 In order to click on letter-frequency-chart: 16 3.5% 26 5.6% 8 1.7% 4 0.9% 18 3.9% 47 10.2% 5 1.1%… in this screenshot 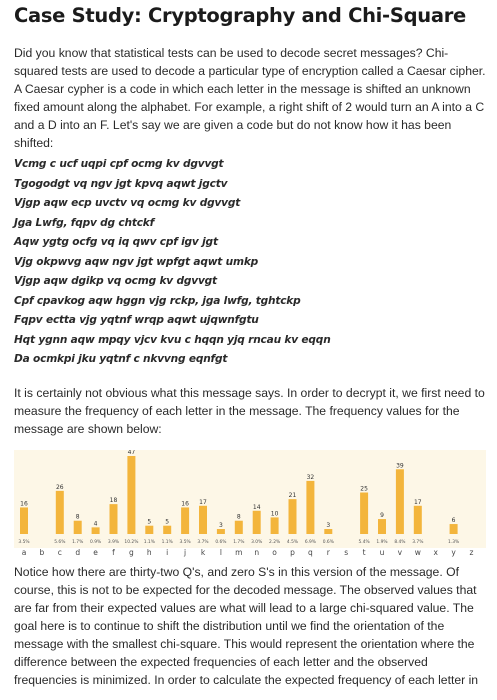, I will do `click(250, 499)`.